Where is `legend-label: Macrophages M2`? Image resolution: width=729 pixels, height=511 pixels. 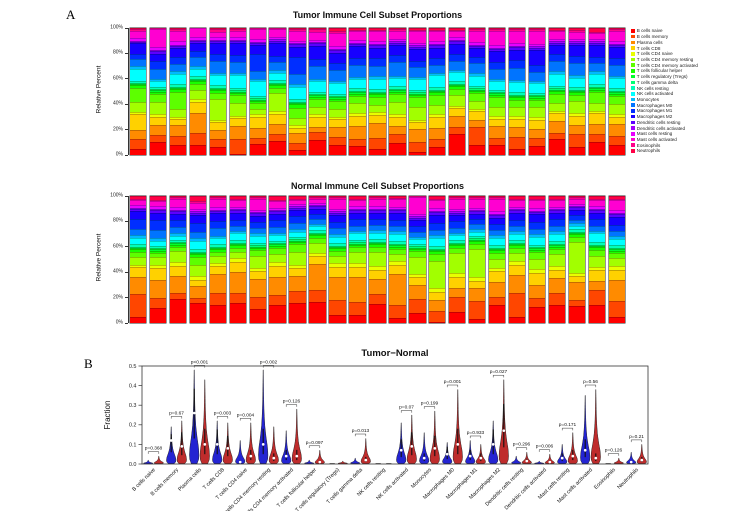 legend-label: Macrophages M2 is located at coordinates (654, 117).